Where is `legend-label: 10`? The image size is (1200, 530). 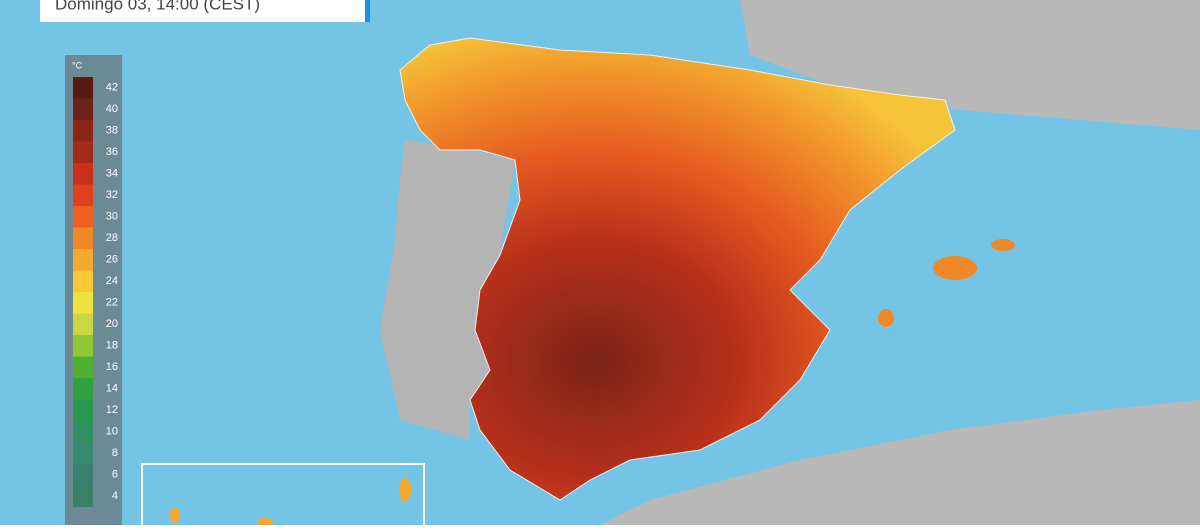
legend-label: 10 is located at coordinates (112, 432).